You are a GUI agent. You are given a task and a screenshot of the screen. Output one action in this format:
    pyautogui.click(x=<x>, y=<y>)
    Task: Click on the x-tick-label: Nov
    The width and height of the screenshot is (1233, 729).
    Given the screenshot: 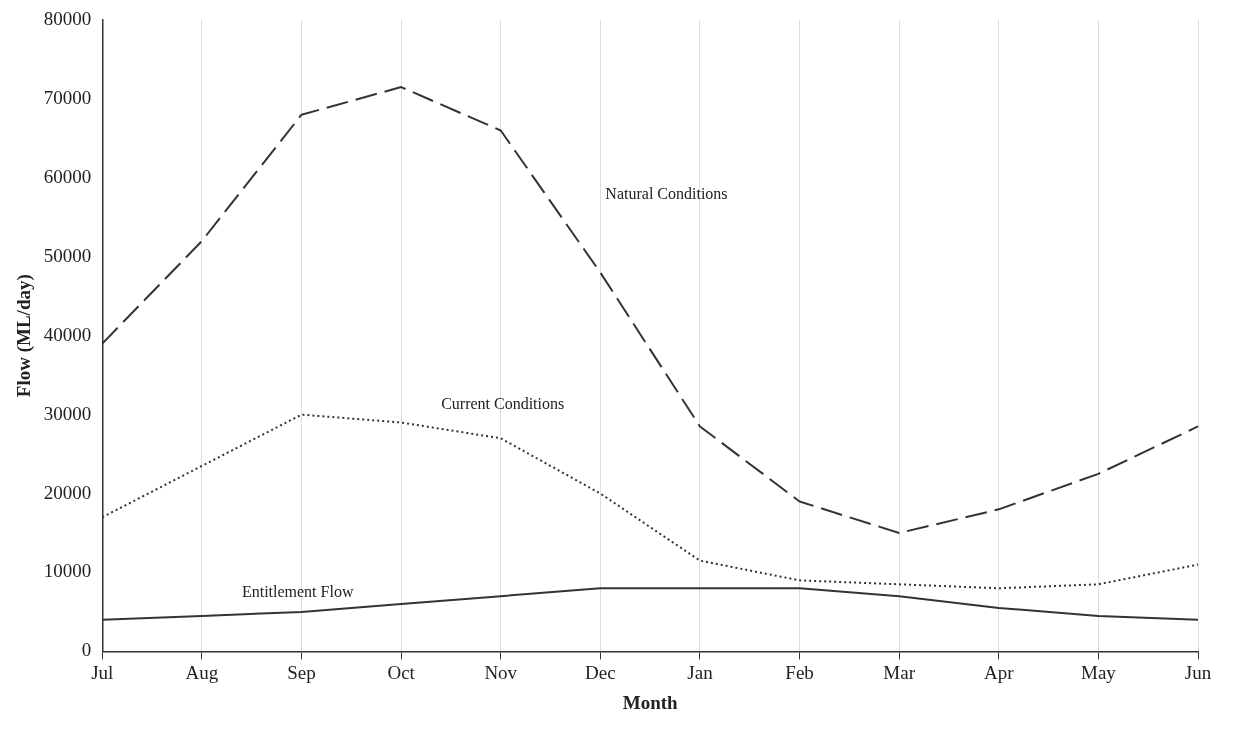 What is the action you would take?
    pyautogui.click(x=501, y=672)
    